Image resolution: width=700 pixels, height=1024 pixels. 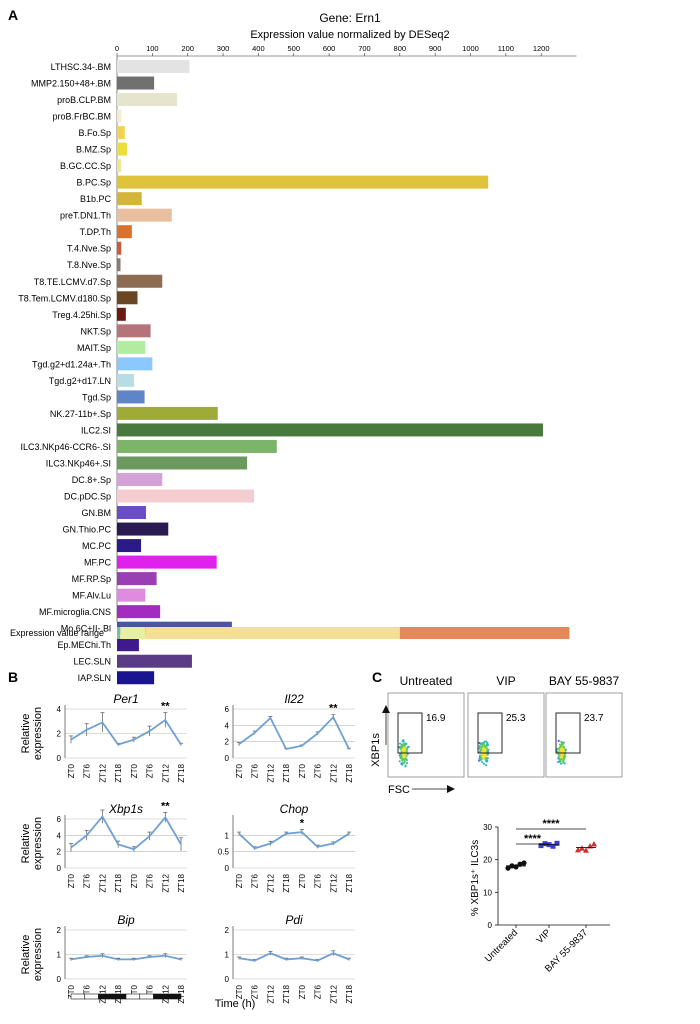 I want to click on category-label-9: preT.DN1.Th, so click(x=85, y=216).